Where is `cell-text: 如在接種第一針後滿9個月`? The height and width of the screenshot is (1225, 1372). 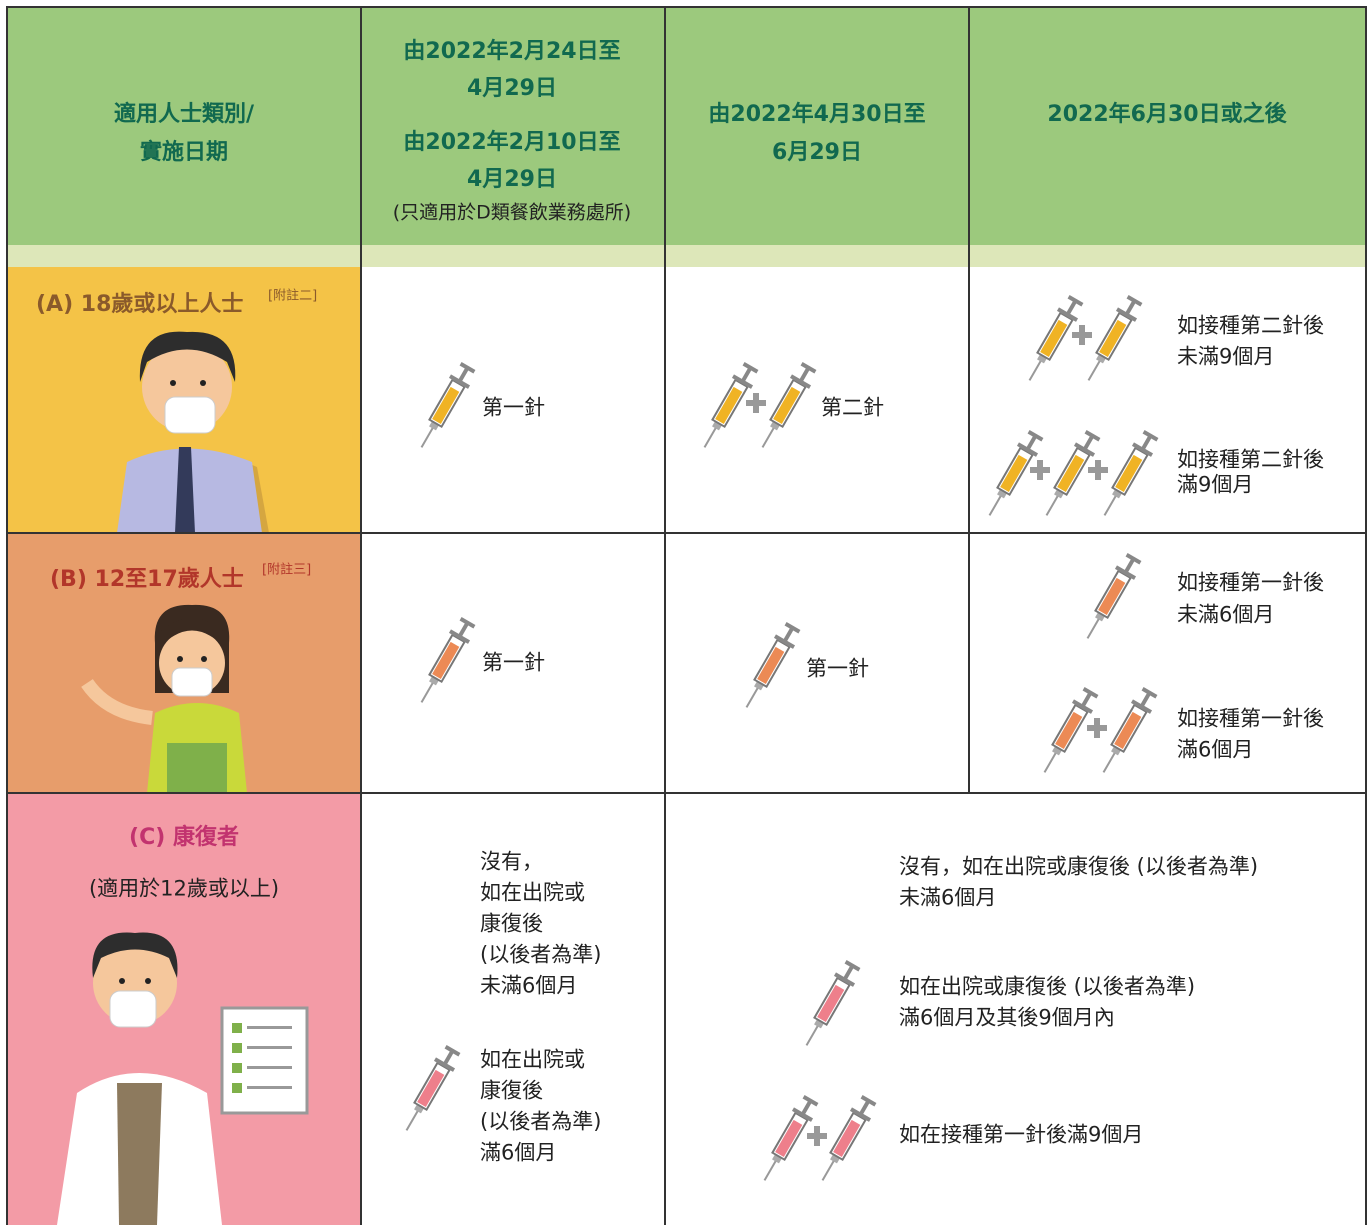
cell-text: 如在接種第一針後滿9個月 is located at coordinates (1021, 1134).